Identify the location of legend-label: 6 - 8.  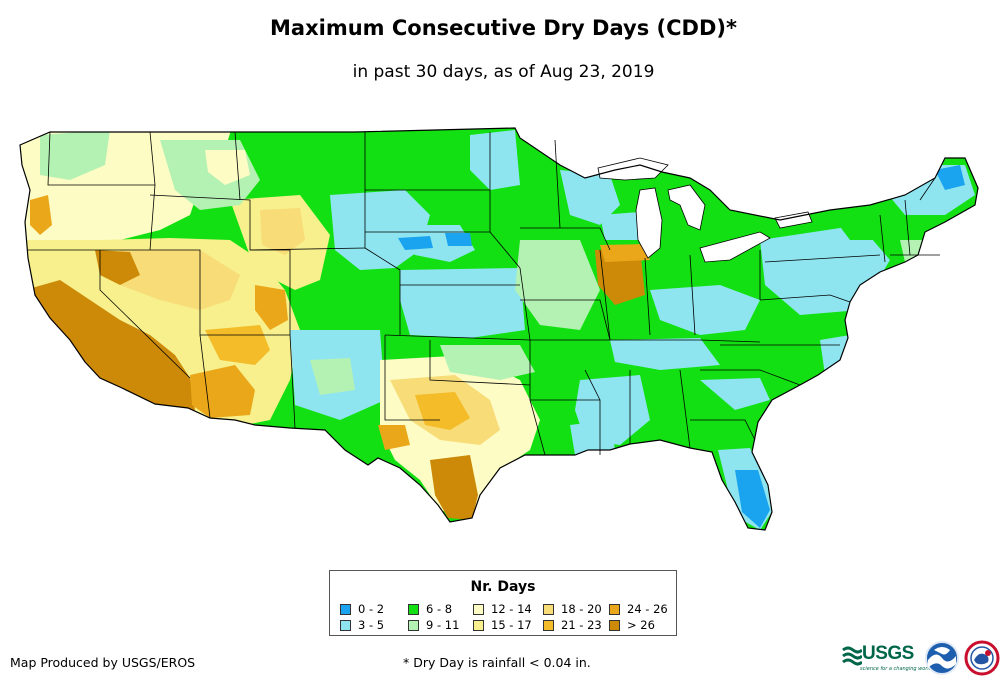
(439, 609).